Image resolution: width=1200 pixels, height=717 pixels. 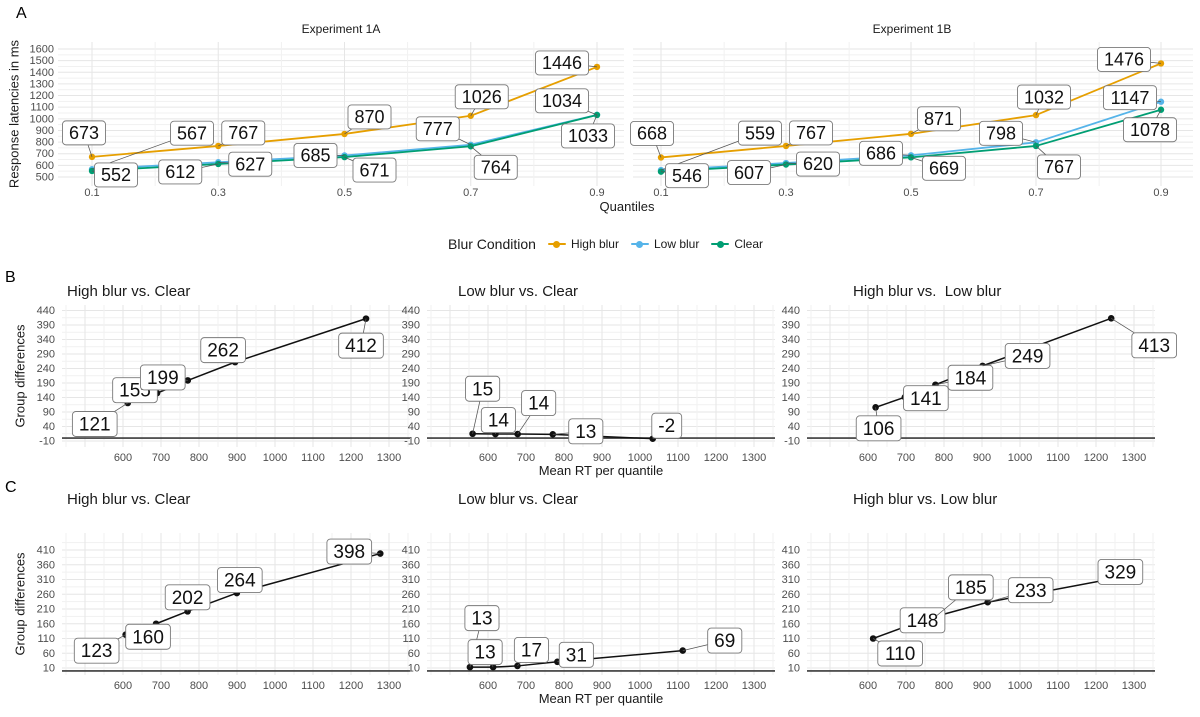 I want to click on value-label: 106, so click(x=879, y=429).